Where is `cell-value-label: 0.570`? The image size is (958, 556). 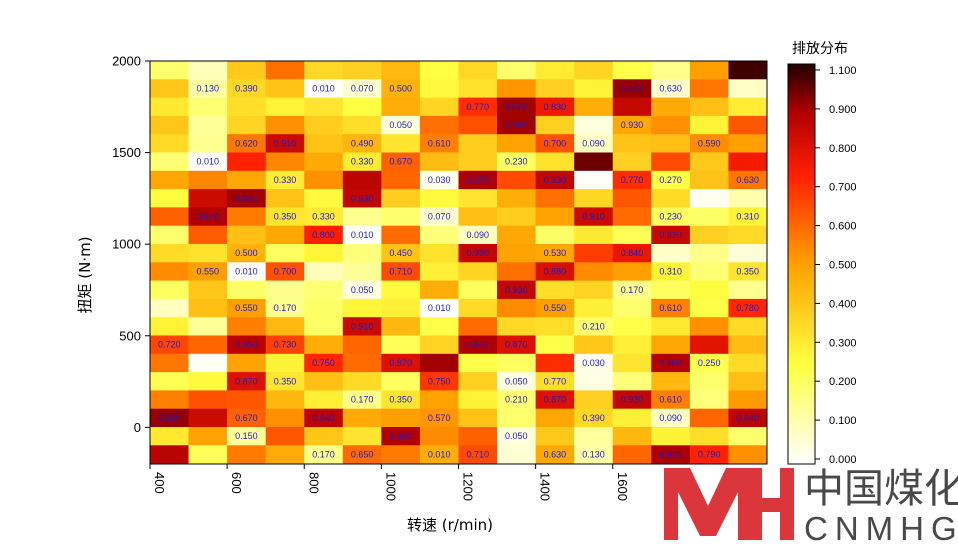 cell-value-label: 0.570 is located at coordinates (516, 107).